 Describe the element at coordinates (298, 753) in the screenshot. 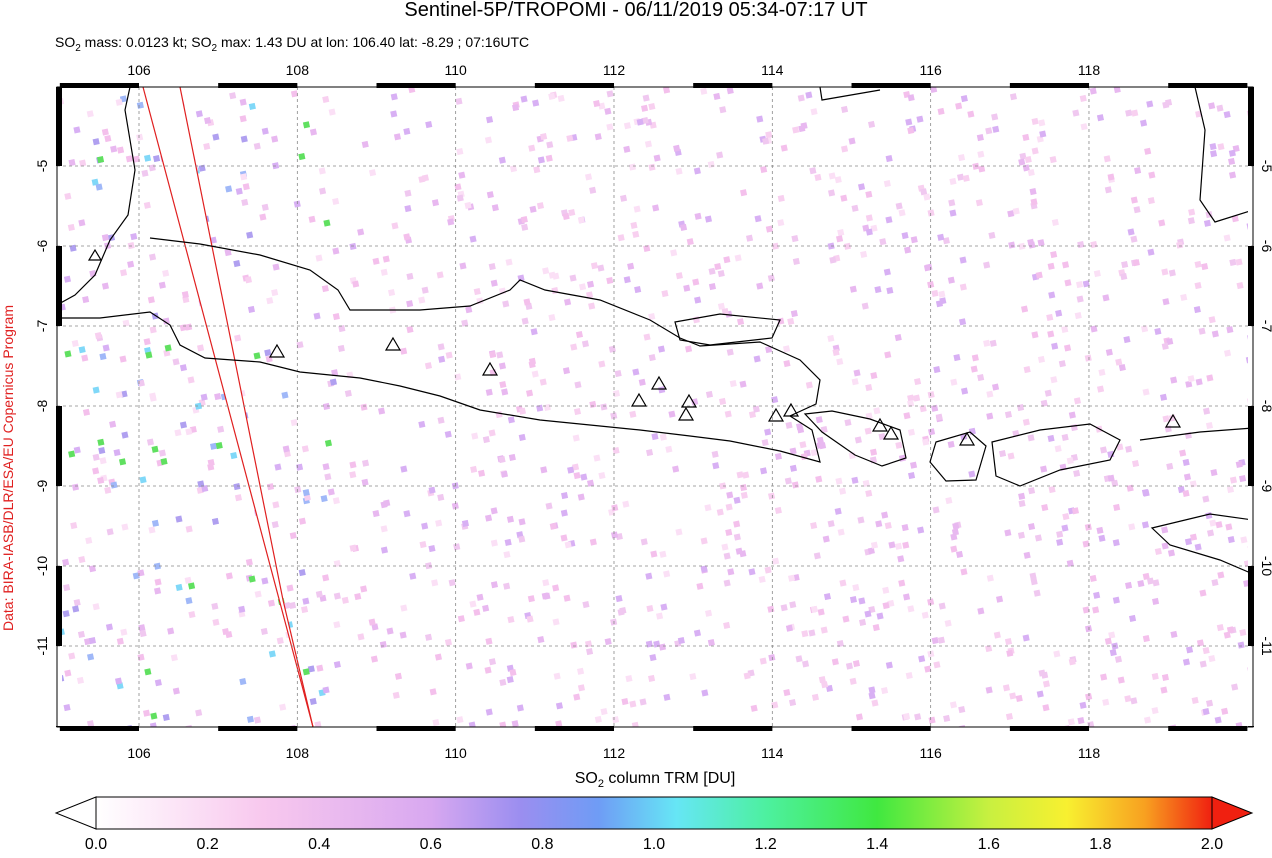

I see `lon-label: 108` at that location.